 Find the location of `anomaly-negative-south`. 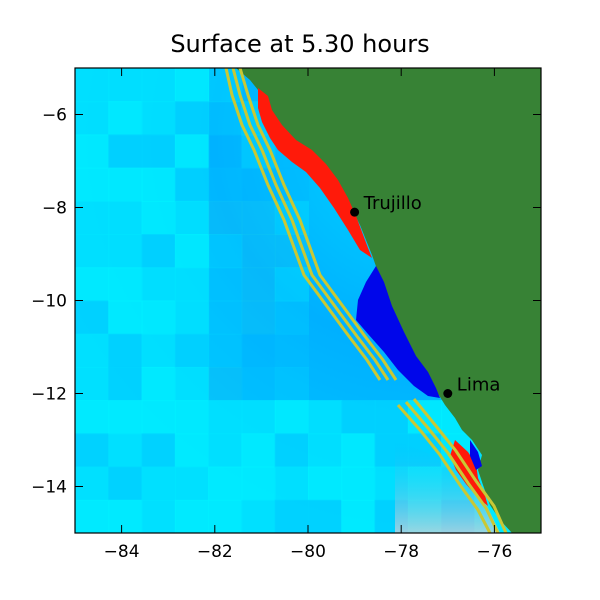

anomaly-negative-south is located at coordinates (476, 455).